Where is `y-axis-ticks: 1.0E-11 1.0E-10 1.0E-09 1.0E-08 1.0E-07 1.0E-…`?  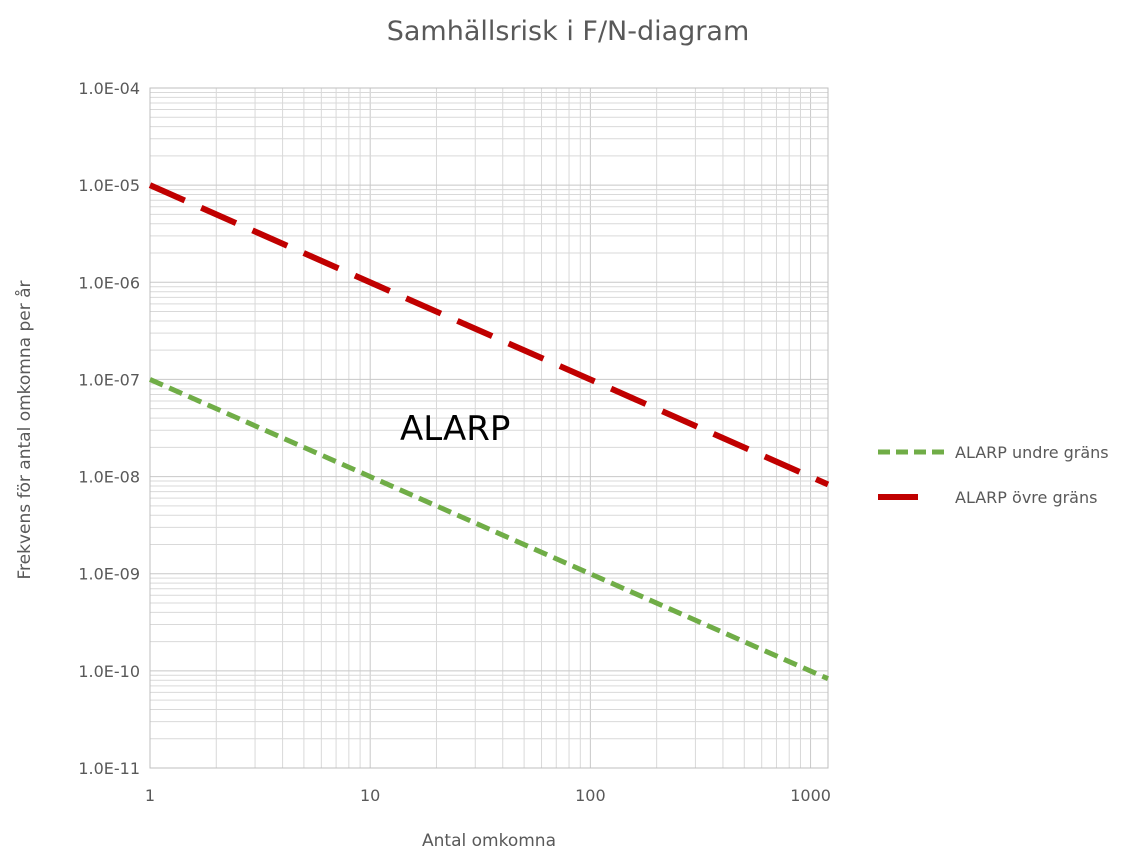
y-axis-ticks: 1.0E-11 1.0E-10 1.0E-09 1.0E-08 1.0E-07 1.0E-… is located at coordinates (109, 428).